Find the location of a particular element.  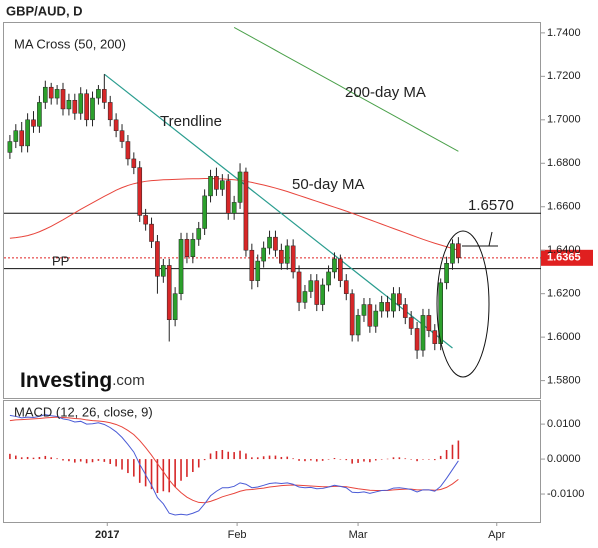

y-tick-label: 1.7400 is located at coordinates (564, 33).